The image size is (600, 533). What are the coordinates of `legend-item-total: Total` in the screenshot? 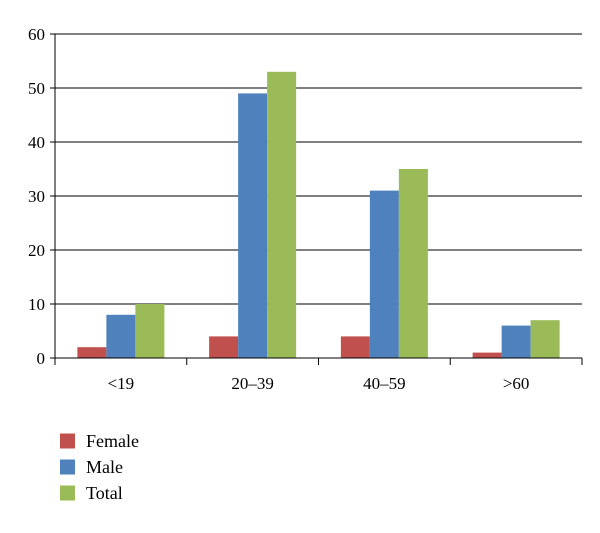 It's located at (91, 493).